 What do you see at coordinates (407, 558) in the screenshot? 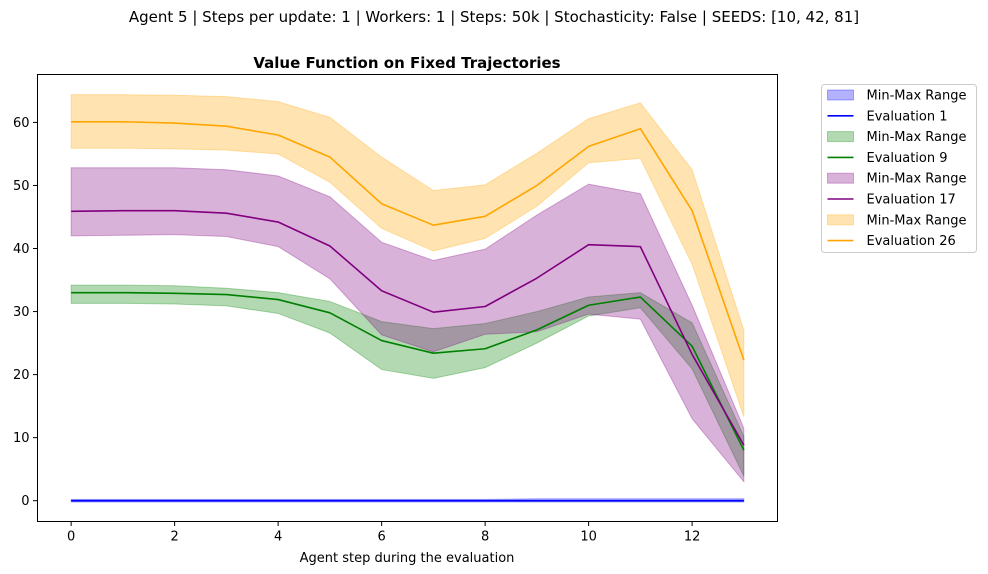
I see `x-axis-label: Agent step during the evaluation` at bounding box center [407, 558].